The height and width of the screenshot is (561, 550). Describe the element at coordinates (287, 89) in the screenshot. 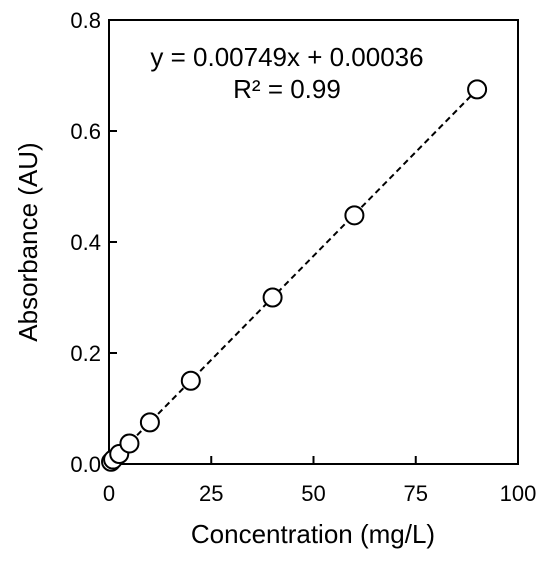

I see `r-squared-annotation: R² = 0.99` at that location.